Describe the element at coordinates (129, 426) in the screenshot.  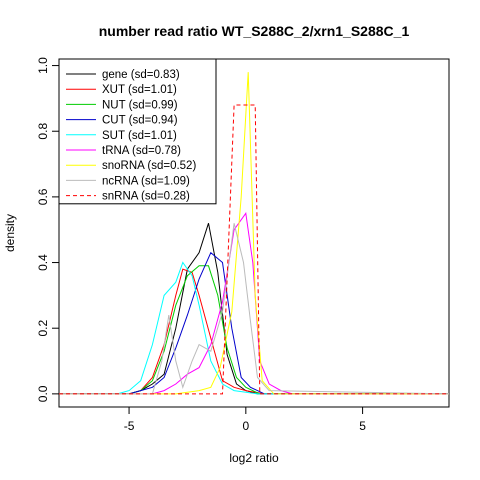
I see `x-tick-label: -5` at that location.